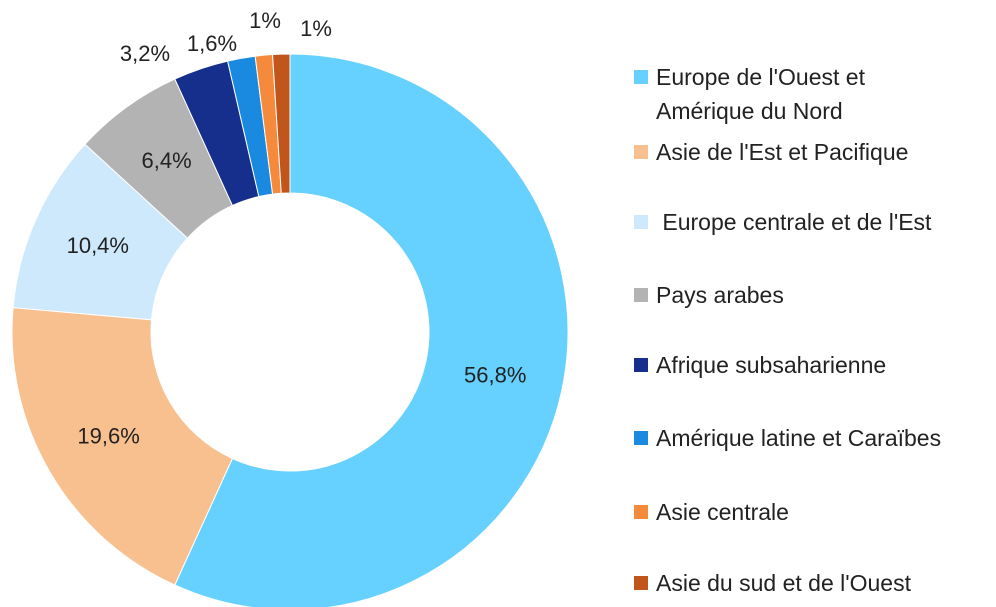  I want to click on data-label: 19,6%, so click(108, 436).